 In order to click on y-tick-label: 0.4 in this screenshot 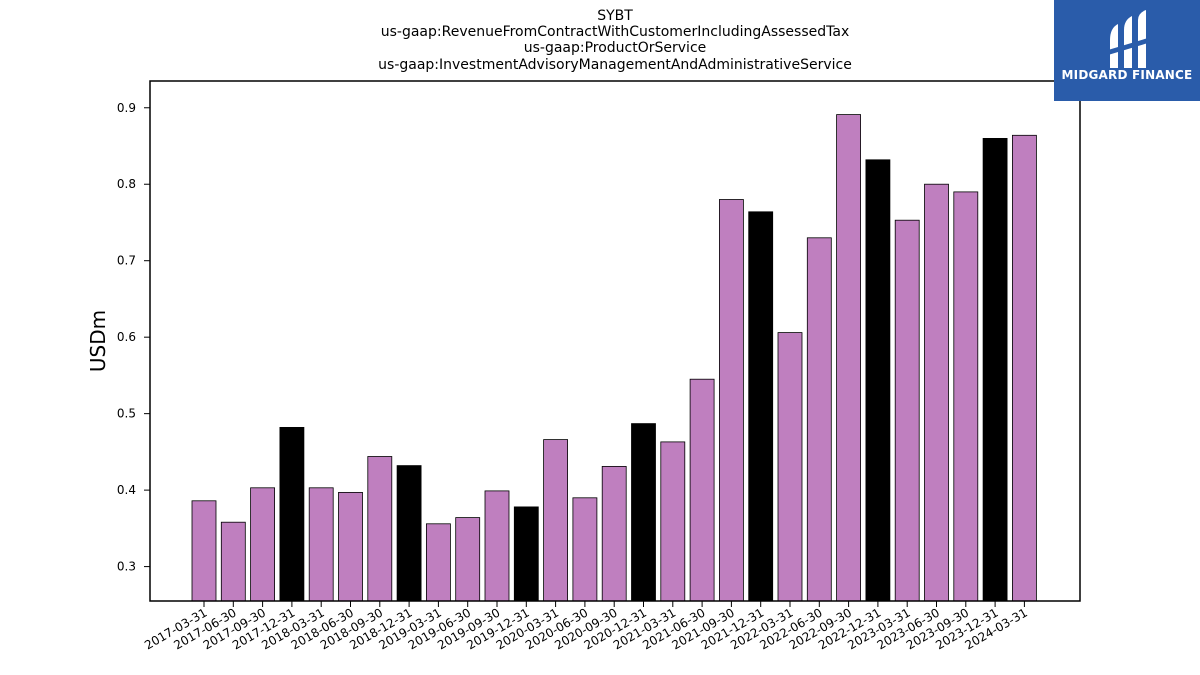, I will do `click(126, 490)`.